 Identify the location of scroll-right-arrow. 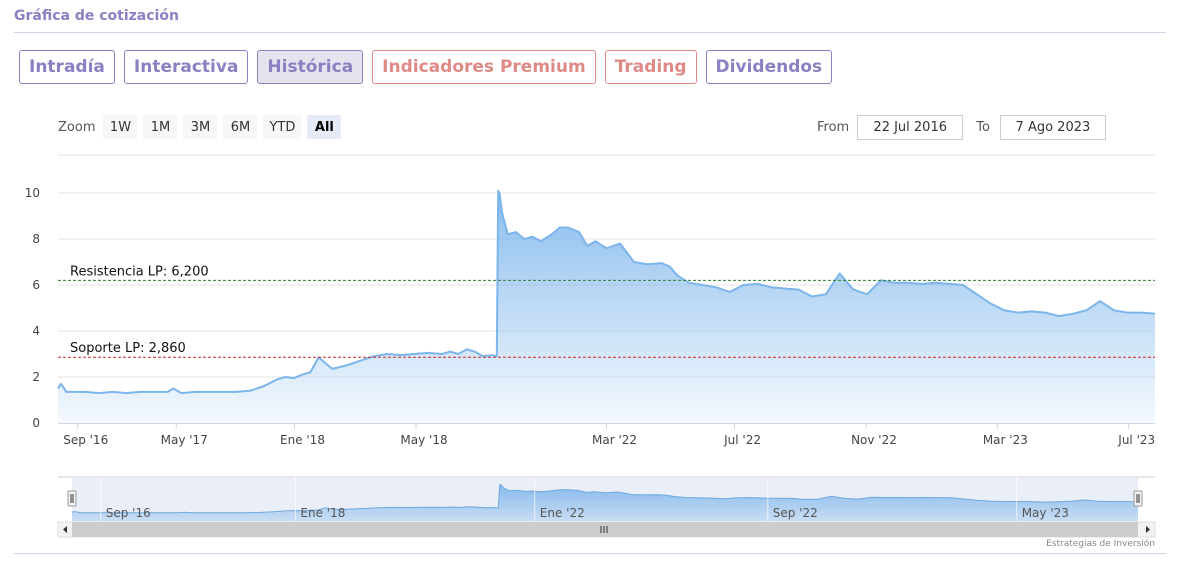
(1148, 529).